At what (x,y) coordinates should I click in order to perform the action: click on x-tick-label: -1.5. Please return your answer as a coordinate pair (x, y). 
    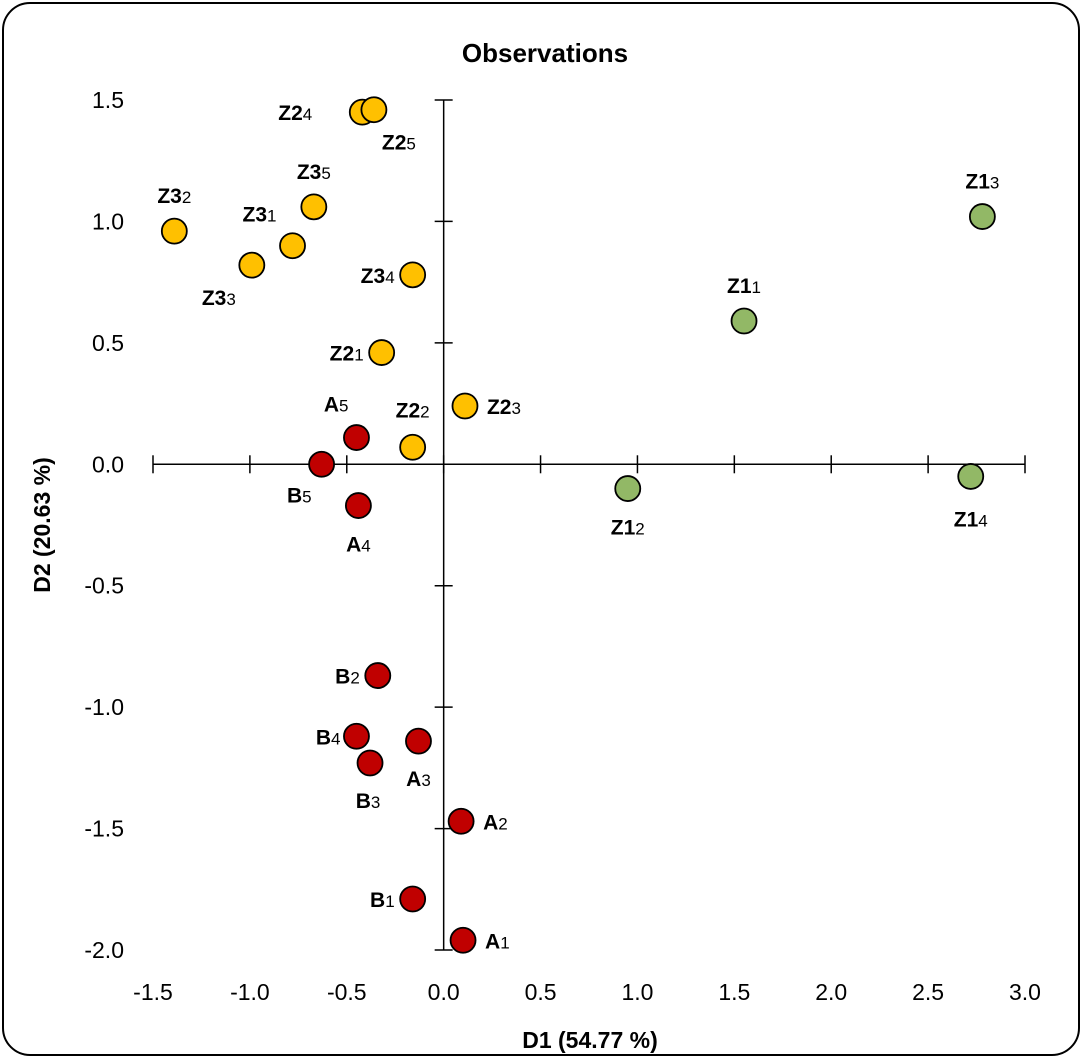
    Looking at the image, I should click on (153, 992).